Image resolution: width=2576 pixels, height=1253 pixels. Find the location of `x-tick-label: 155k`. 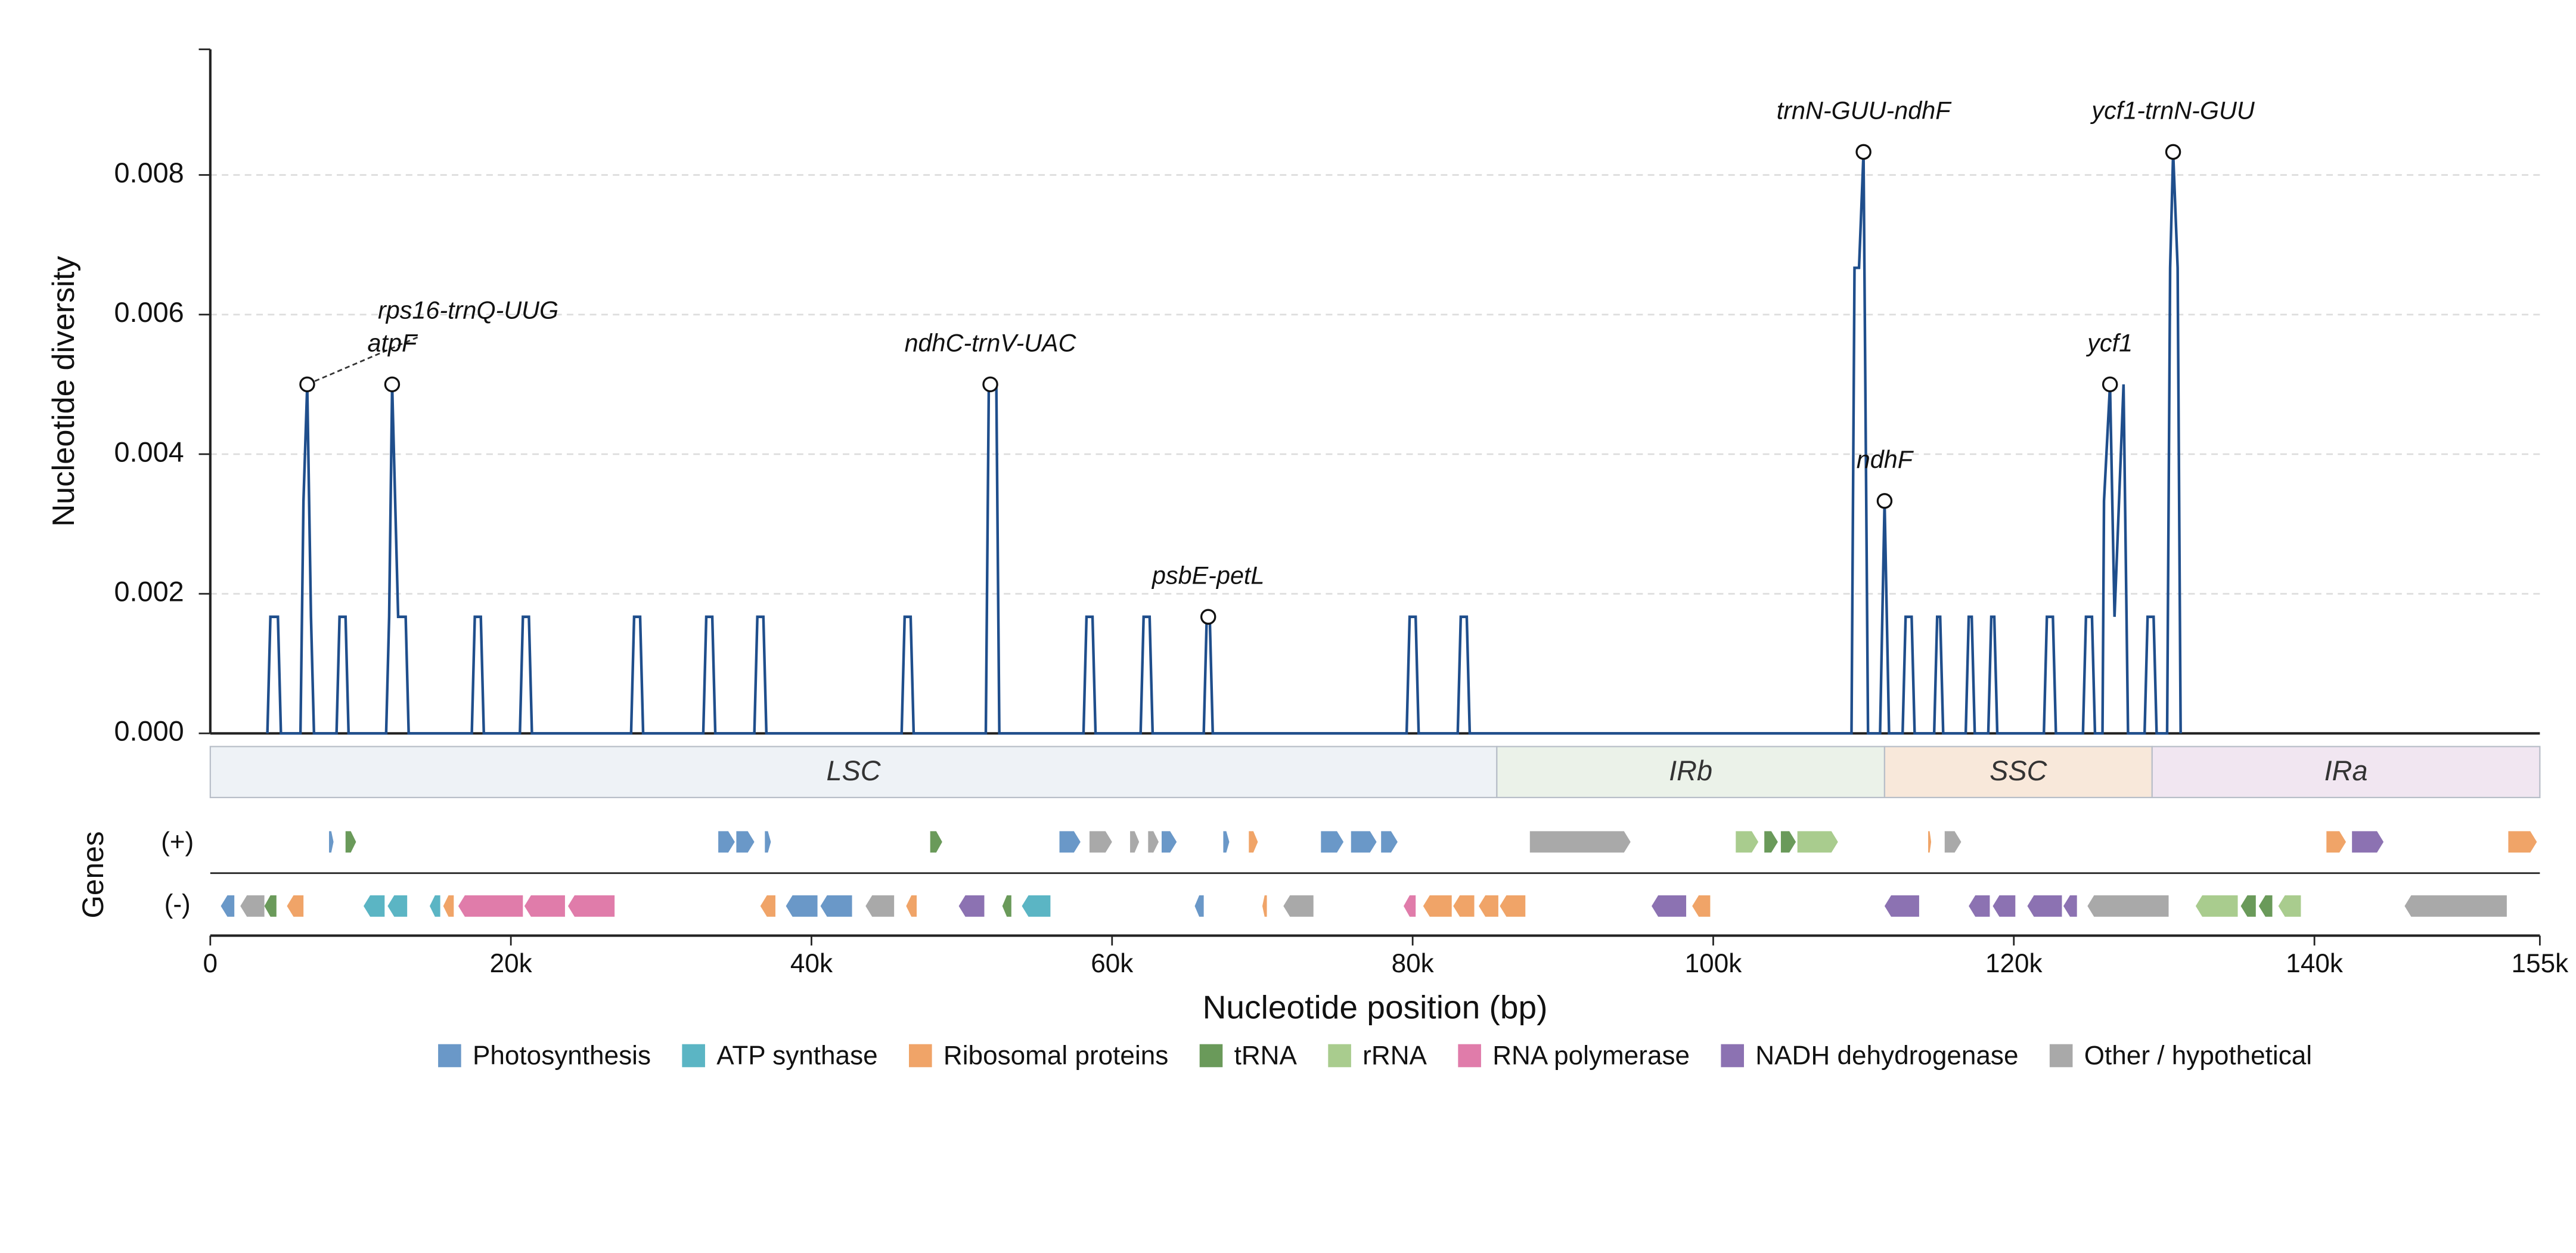

x-tick-label: 155k is located at coordinates (2540, 963).